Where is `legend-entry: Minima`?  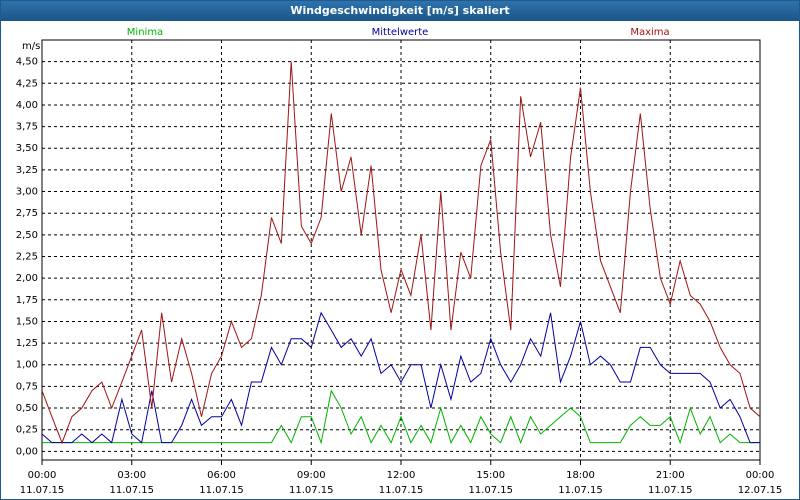 legend-entry: Minima is located at coordinates (145, 32).